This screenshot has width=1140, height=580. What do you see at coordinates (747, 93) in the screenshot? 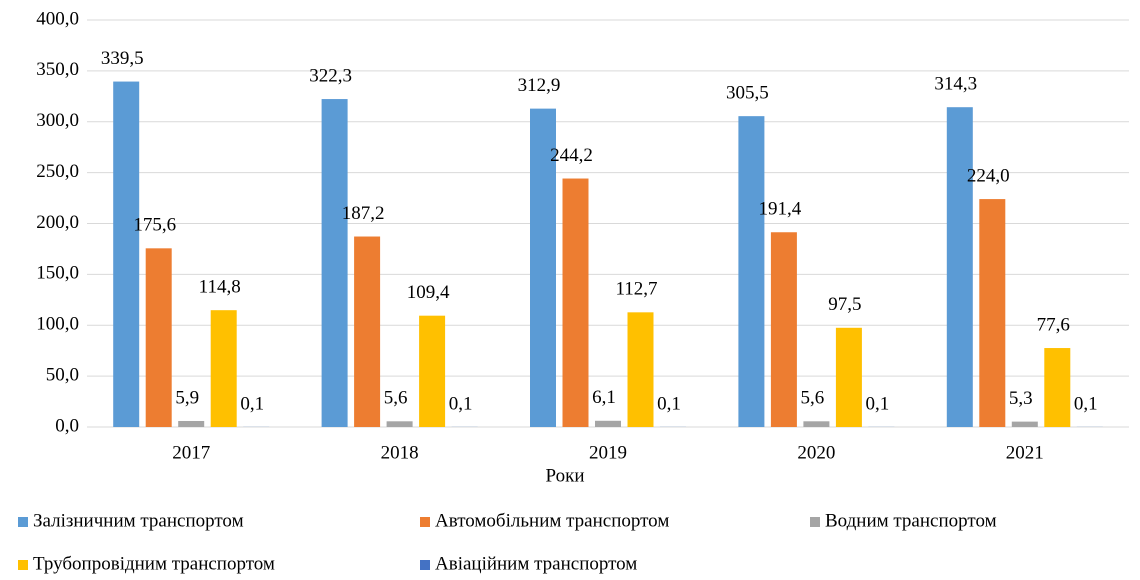
I see `data-label: 305,5` at bounding box center [747, 93].